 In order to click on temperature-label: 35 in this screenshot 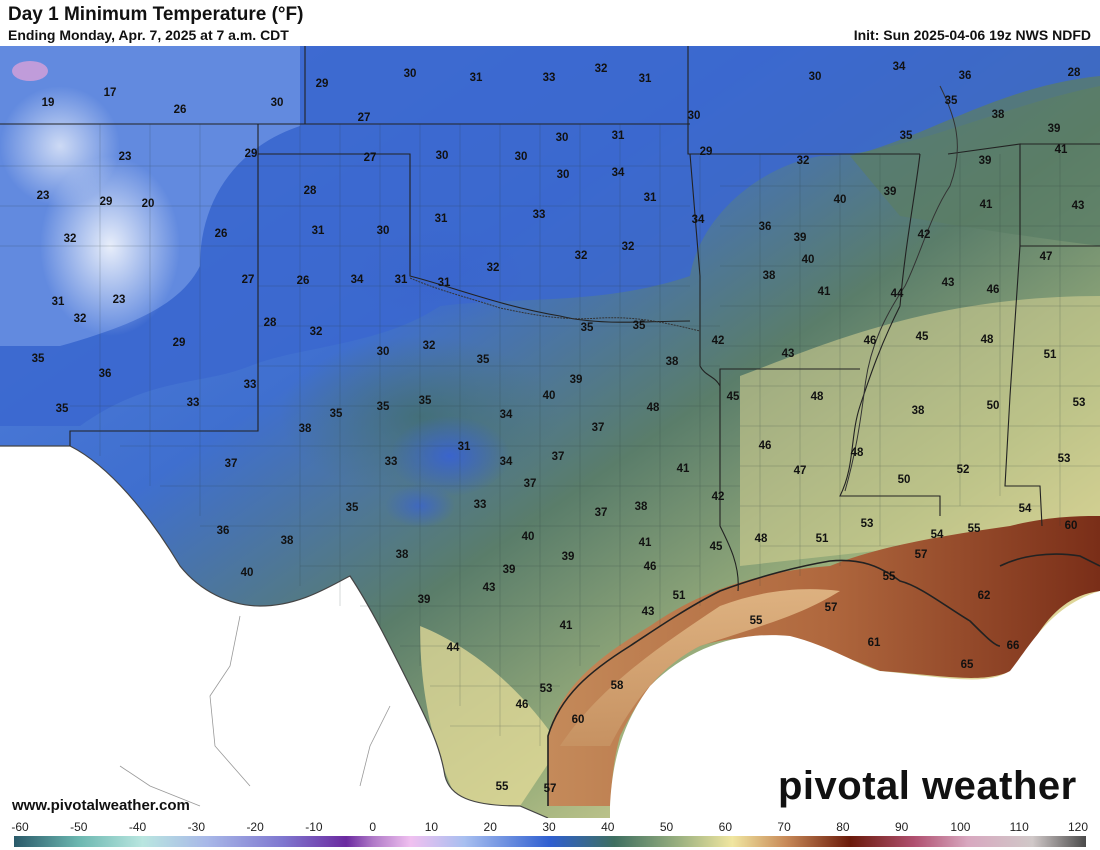, I will do `click(483, 360)`.